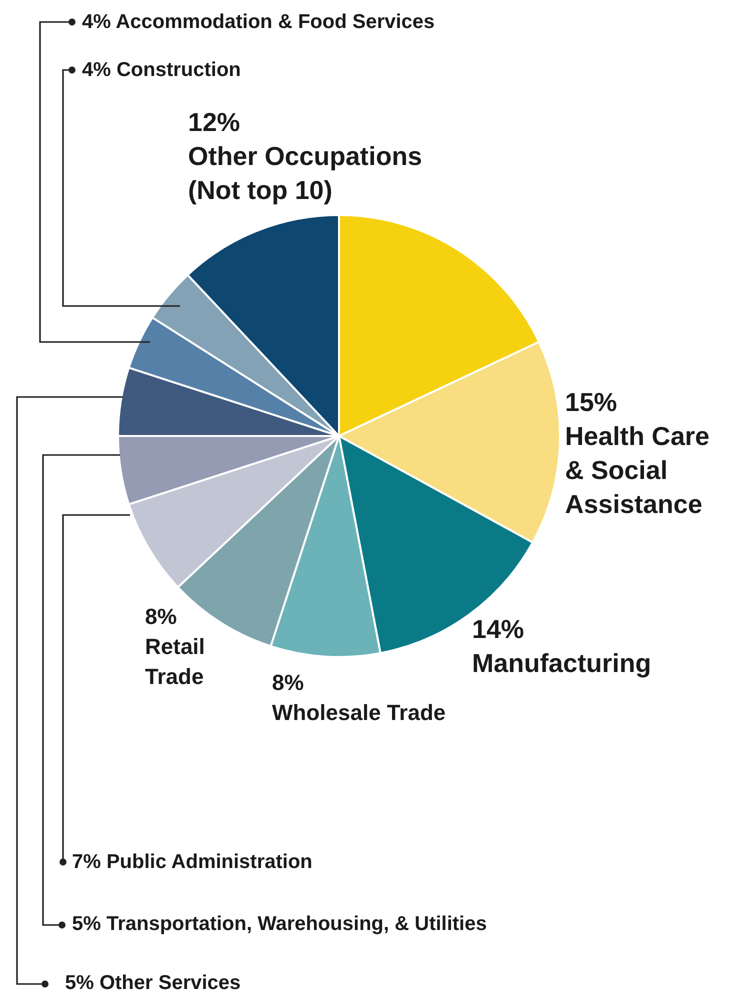 The height and width of the screenshot is (994, 740). Describe the element at coordinates (591, 402) in the screenshot. I see `data-label: 15%` at that location.